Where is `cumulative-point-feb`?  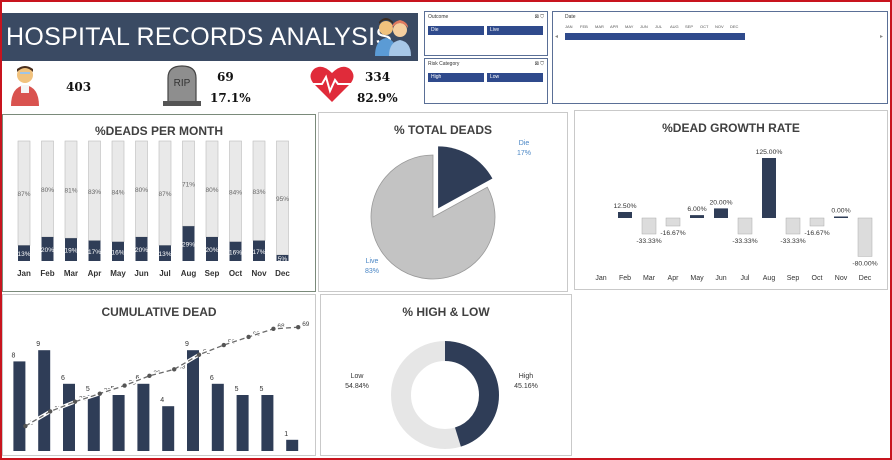
cumulative-point-feb is located at coordinates (50, 411).